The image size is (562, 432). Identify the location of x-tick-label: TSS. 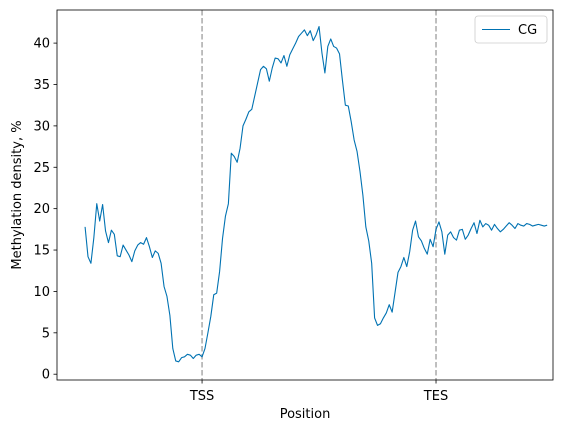
(201, 396).